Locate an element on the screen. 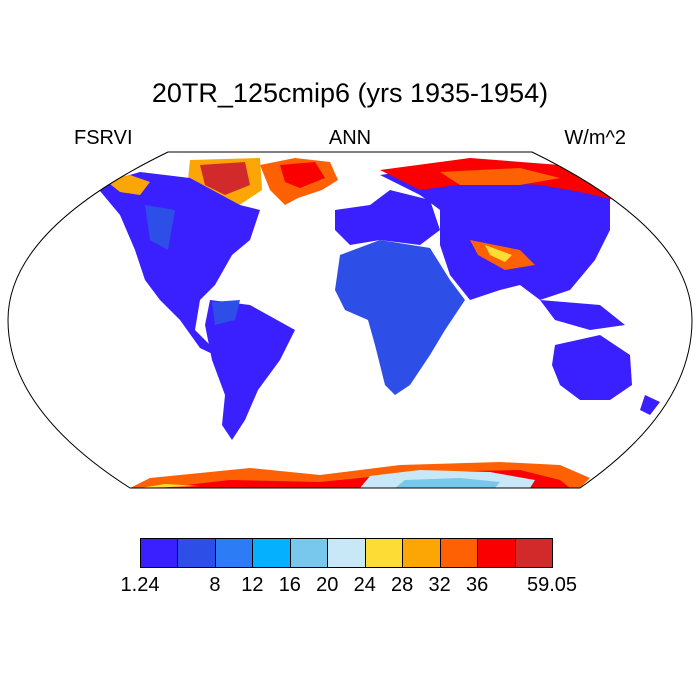  australia is located at coordinates (592, 367).